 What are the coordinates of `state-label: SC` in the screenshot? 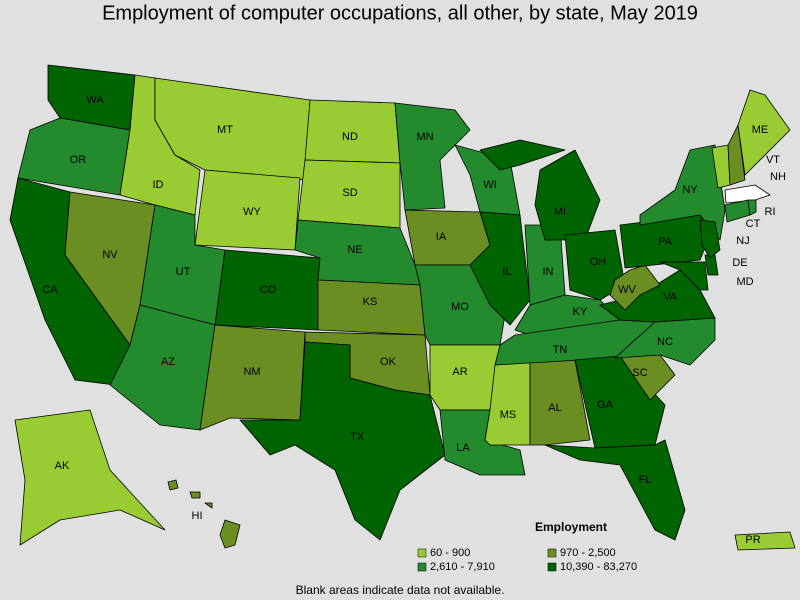 It's located at (639, 373).